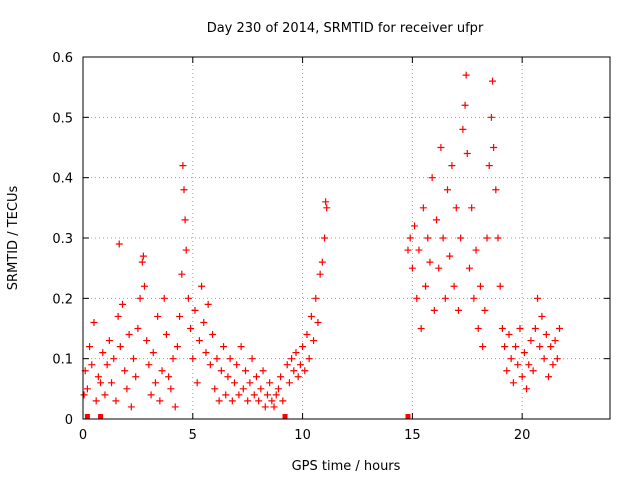 This screenshot has width=640, height=480. I want to click on y-tick-label: 0, so click(69, 420).